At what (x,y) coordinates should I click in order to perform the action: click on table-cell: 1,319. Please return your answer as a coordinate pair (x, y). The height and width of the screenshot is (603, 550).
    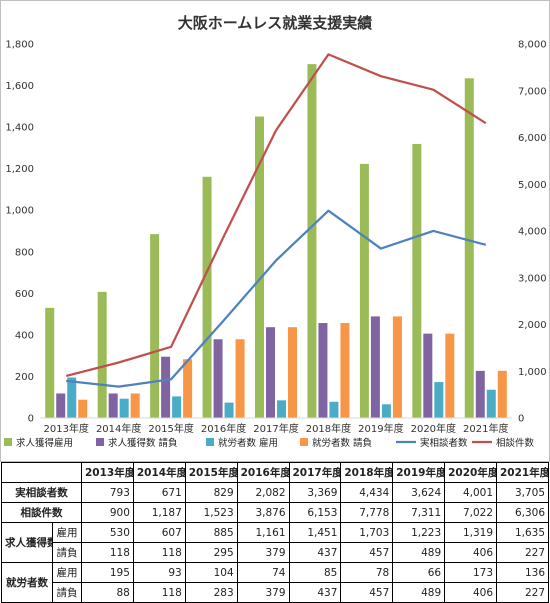
    Looking at the image, I should click on (470, 532).